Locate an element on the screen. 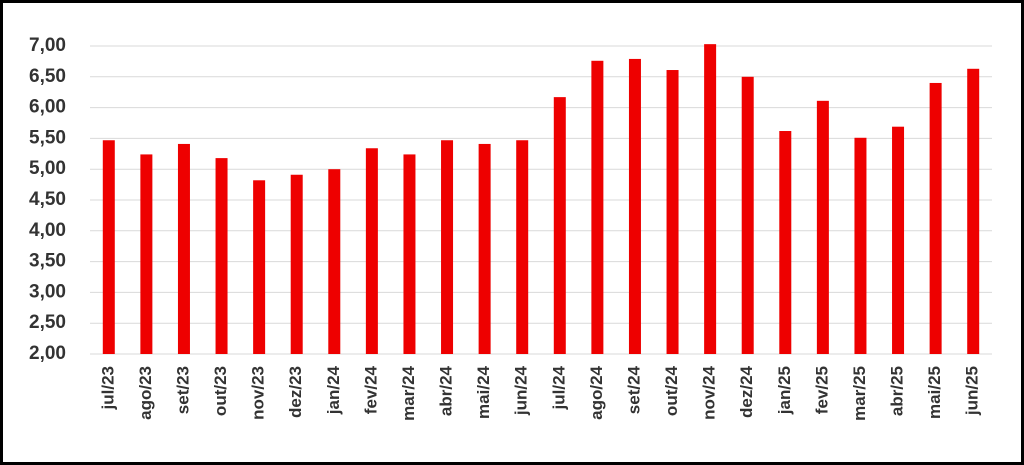 The height and width of the screenshot is (465, 1024). x-tick-label: set/23 is located at coordinates (182, 390).